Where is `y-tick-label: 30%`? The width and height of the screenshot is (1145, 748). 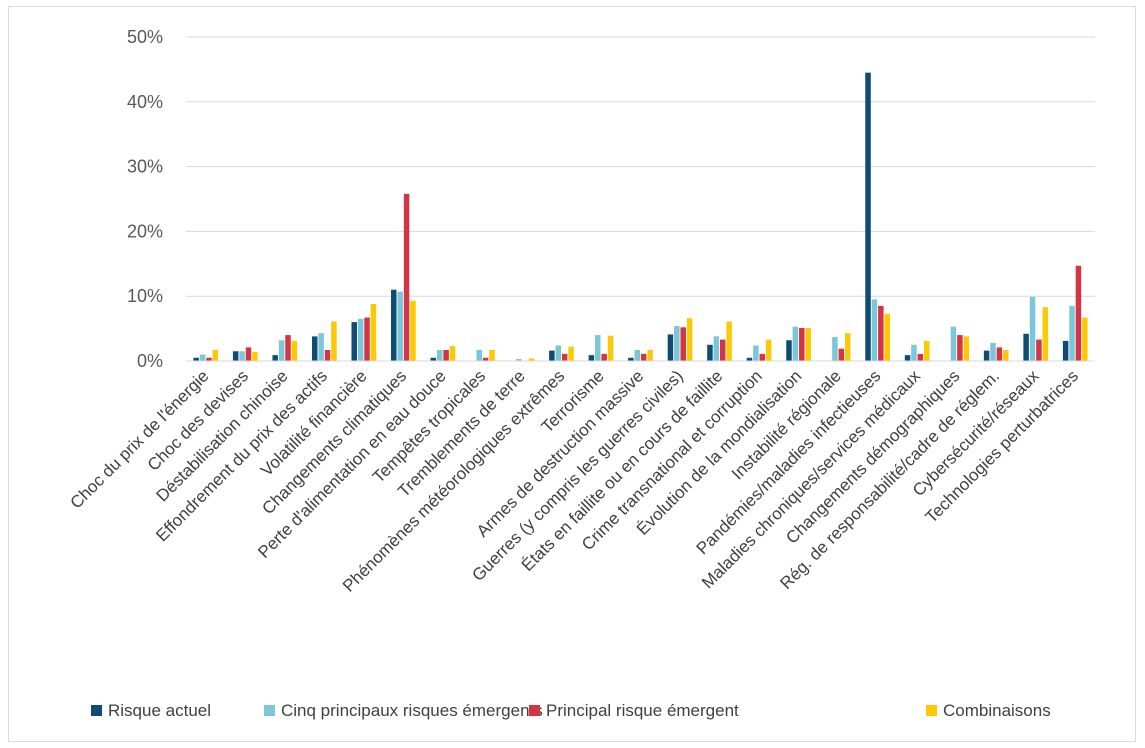
y-tick-label: 30% is located at coordinates (145, 167).